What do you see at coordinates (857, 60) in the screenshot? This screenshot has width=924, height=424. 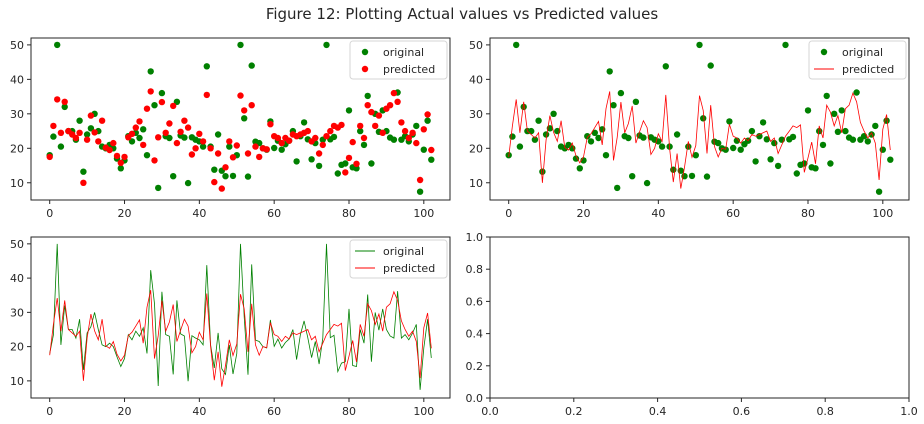 I see `legend: original predicted` at bounding box center [857, 60].